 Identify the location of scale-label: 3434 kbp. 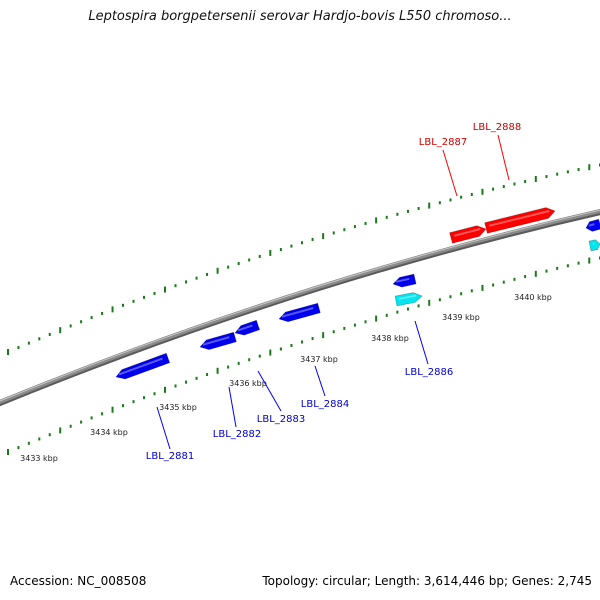
(109, 432).